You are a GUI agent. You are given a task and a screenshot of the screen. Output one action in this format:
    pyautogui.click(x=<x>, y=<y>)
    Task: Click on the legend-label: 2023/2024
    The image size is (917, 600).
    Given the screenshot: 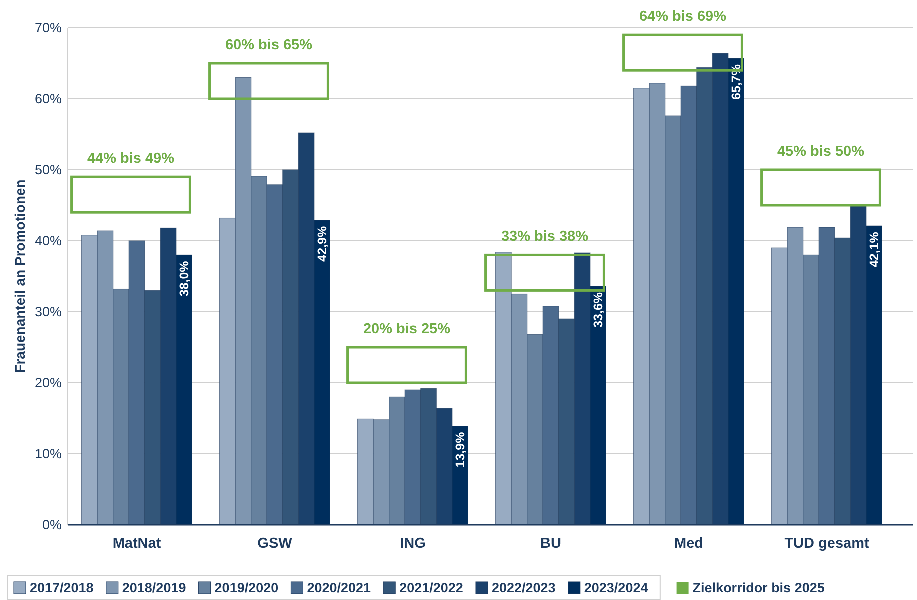 What is the action you would take?
    pyautogui.click(x=616, y=588)
    